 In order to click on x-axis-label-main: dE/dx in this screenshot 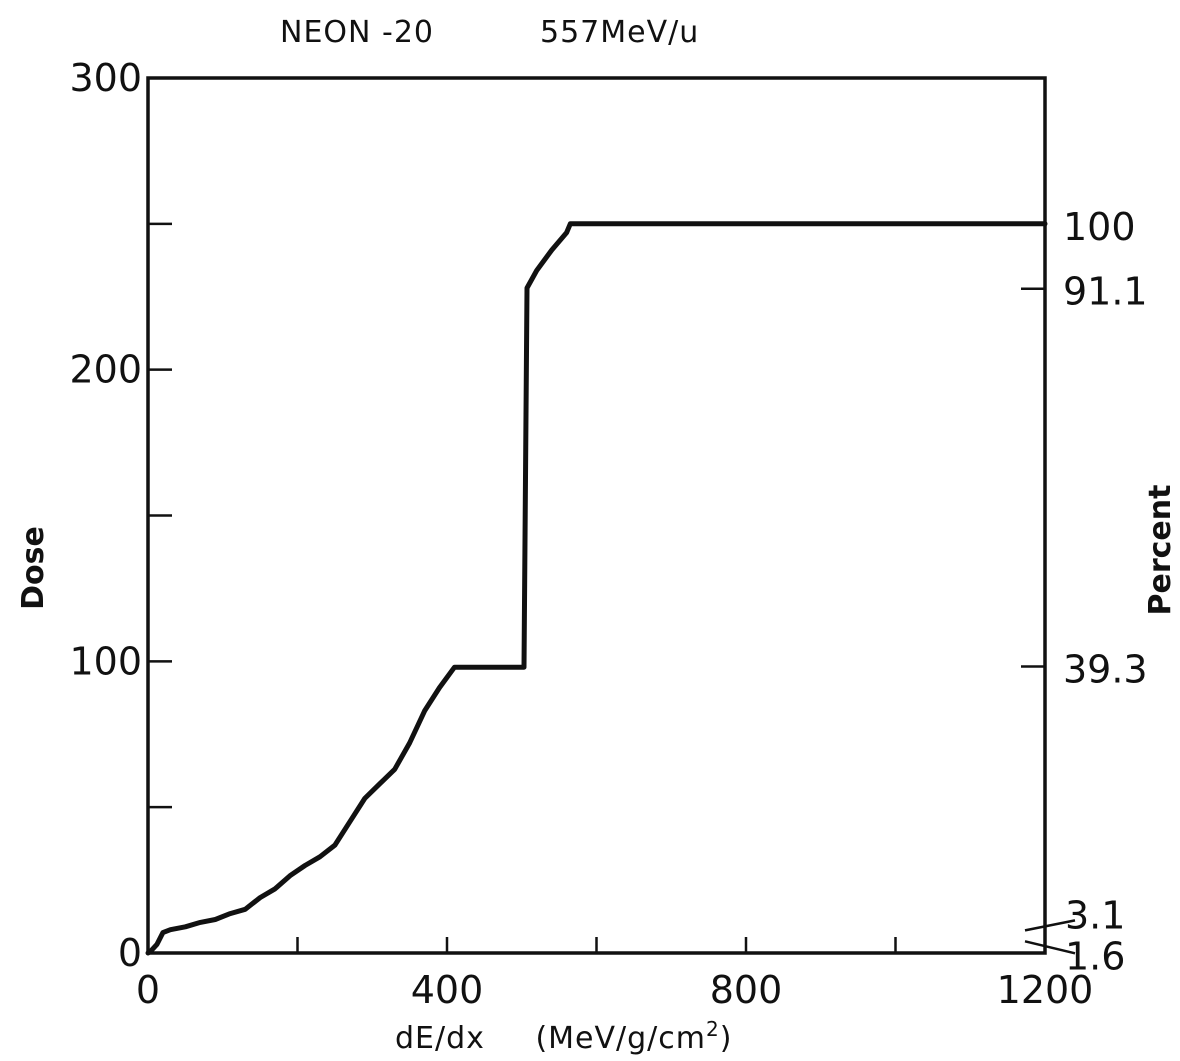, I will do `click(440, 1038)`.